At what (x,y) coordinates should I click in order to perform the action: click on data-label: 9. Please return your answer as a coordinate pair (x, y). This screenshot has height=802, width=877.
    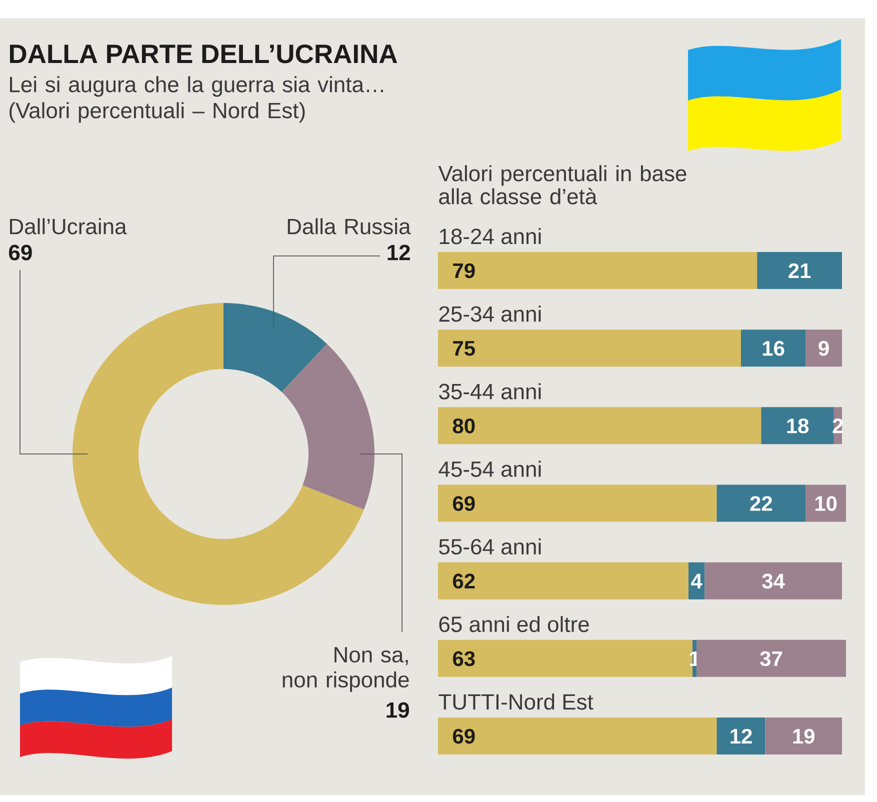
    Looking at the image, I should click on (823, 348).